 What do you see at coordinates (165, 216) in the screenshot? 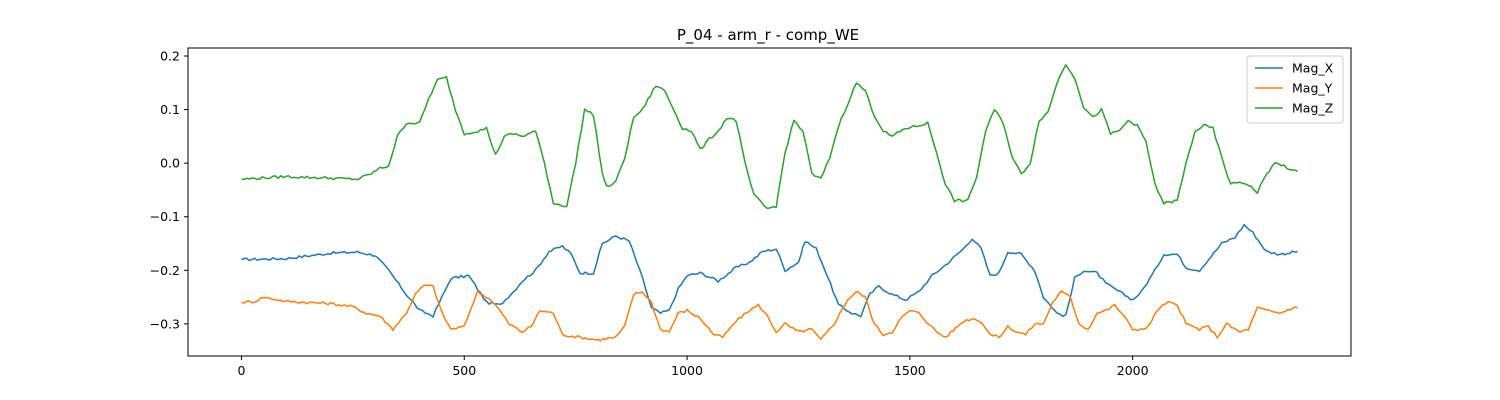
I see `y-tick-label: −0.1` at bounding box center [165, 216].